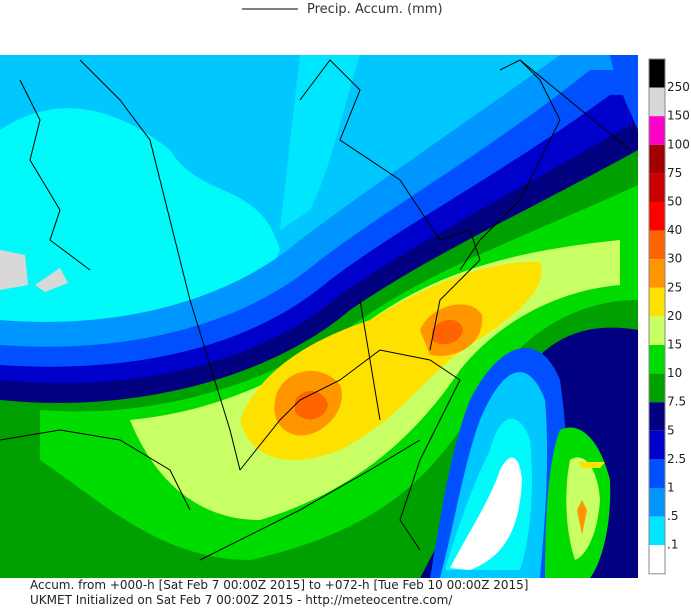  What do you see at coordinates (678, 144) in the screenshot?
I see `colorbar-label: 100` at bounding box center [678, 144].